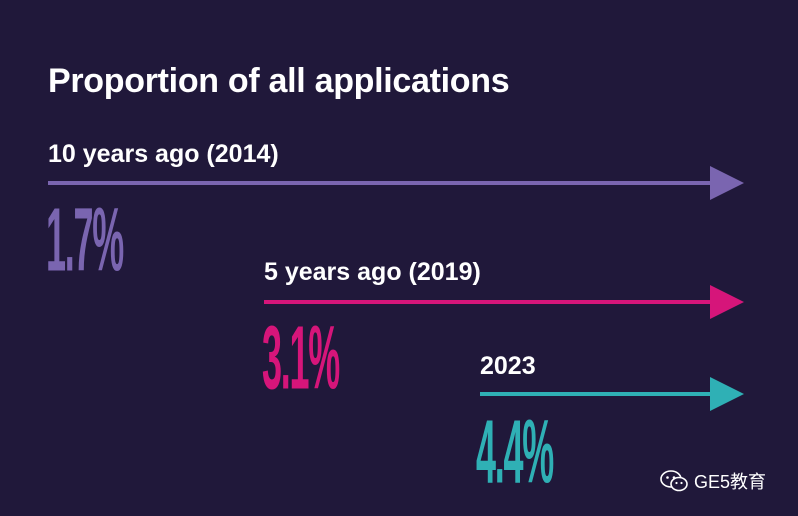 This screenshot has height=516, width=798. What do you see at coordinates (301, 358) in the screenshot?
I see `value-label-2019: 3.1%` at bounding box center [301, 358].